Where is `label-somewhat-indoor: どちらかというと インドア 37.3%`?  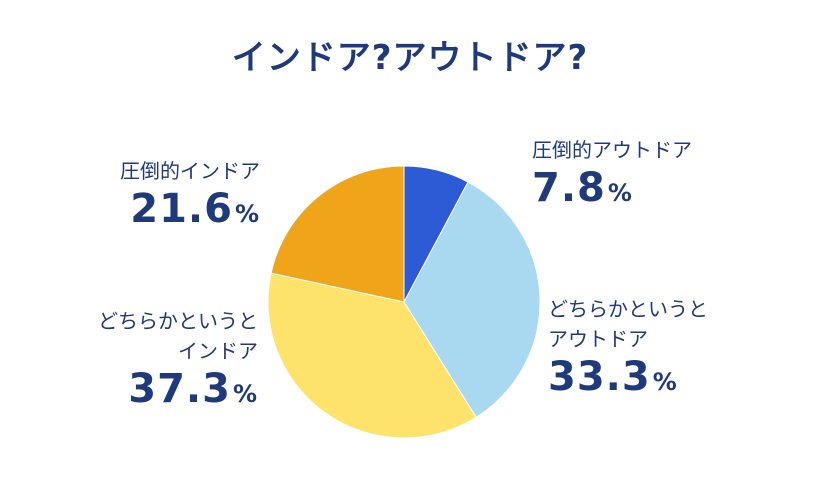
label-somewhat-indoor: どちらかというと インドア 37.3% is located at coordinates (178, 361).